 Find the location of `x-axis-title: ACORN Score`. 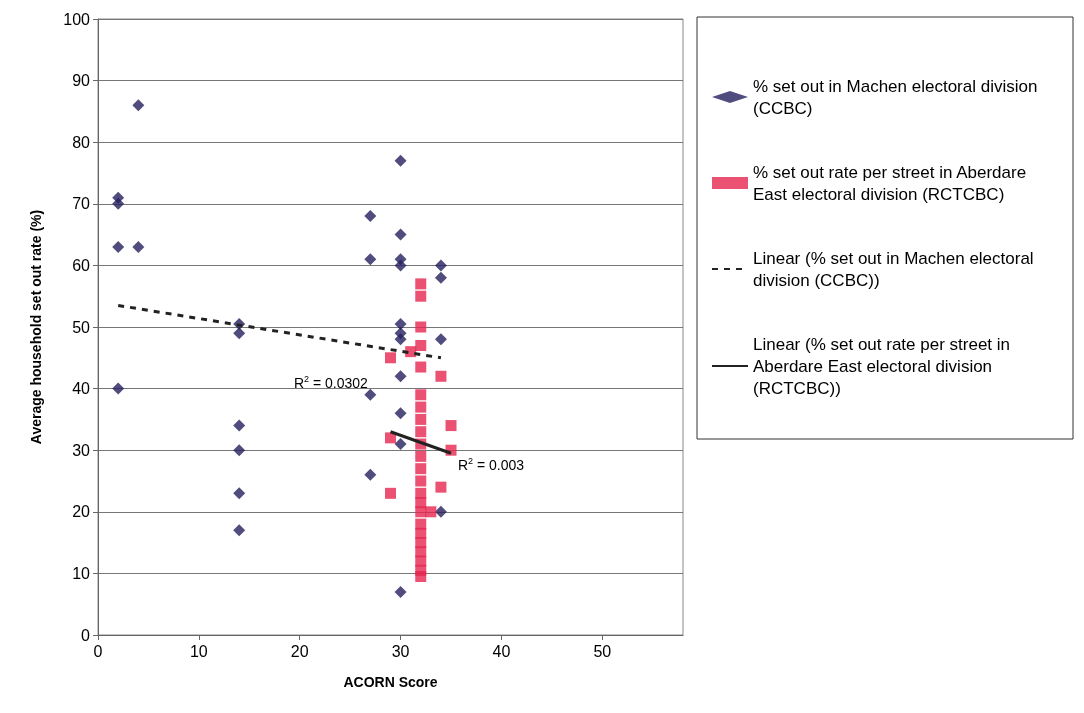

x-axis-title: ACORN Score is located at coordinates (390, 682).